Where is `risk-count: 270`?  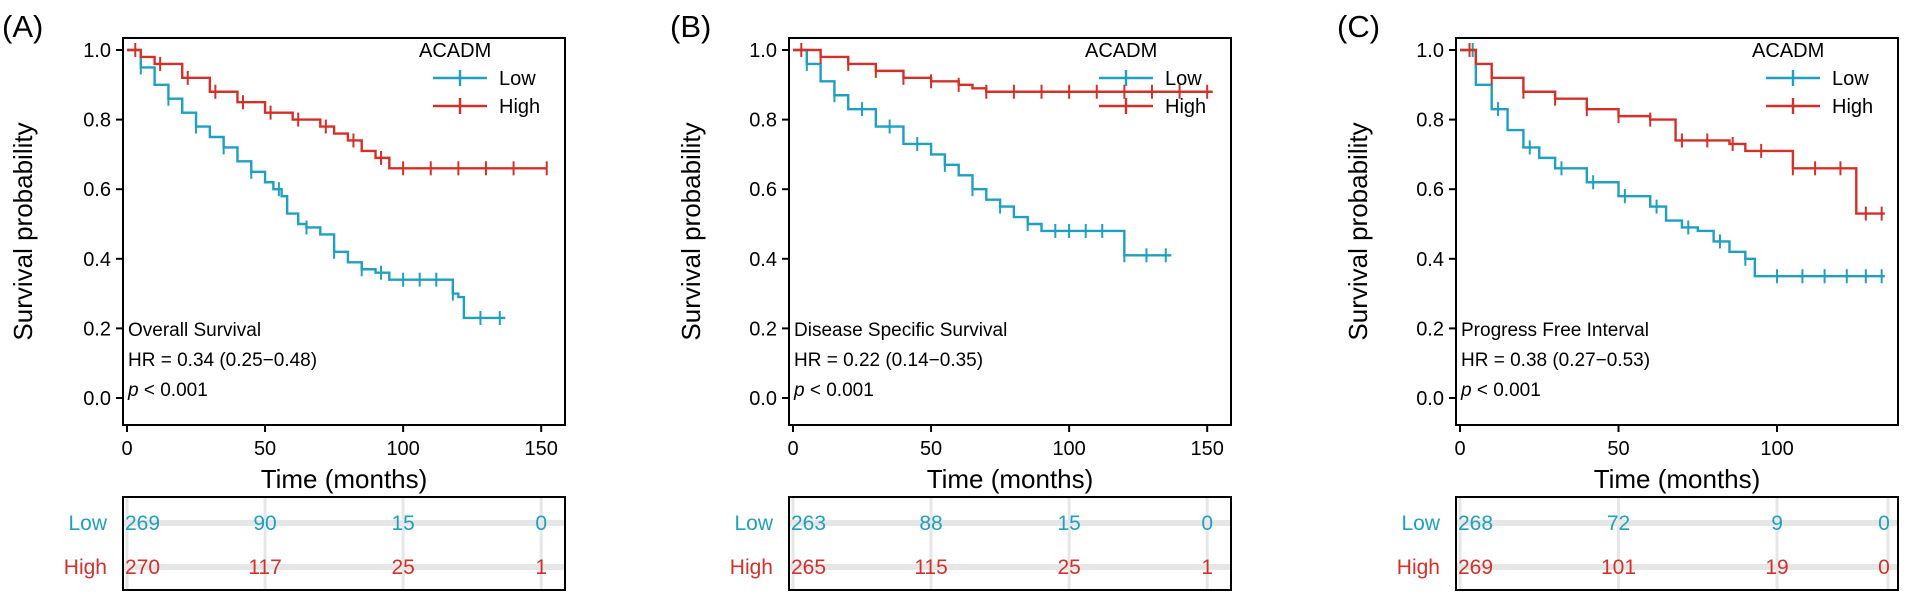 risk-count: 270 is located at coordinates (142, 567).